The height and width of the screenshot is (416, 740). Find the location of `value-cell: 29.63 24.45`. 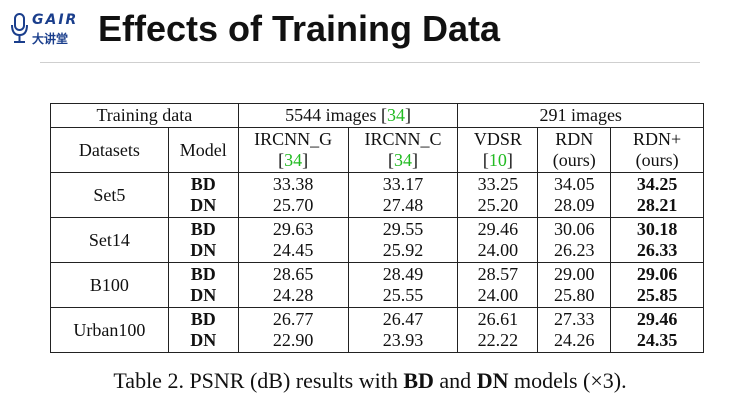

value-cell: 29.63 24.45 is located at coordinates (293, 240).